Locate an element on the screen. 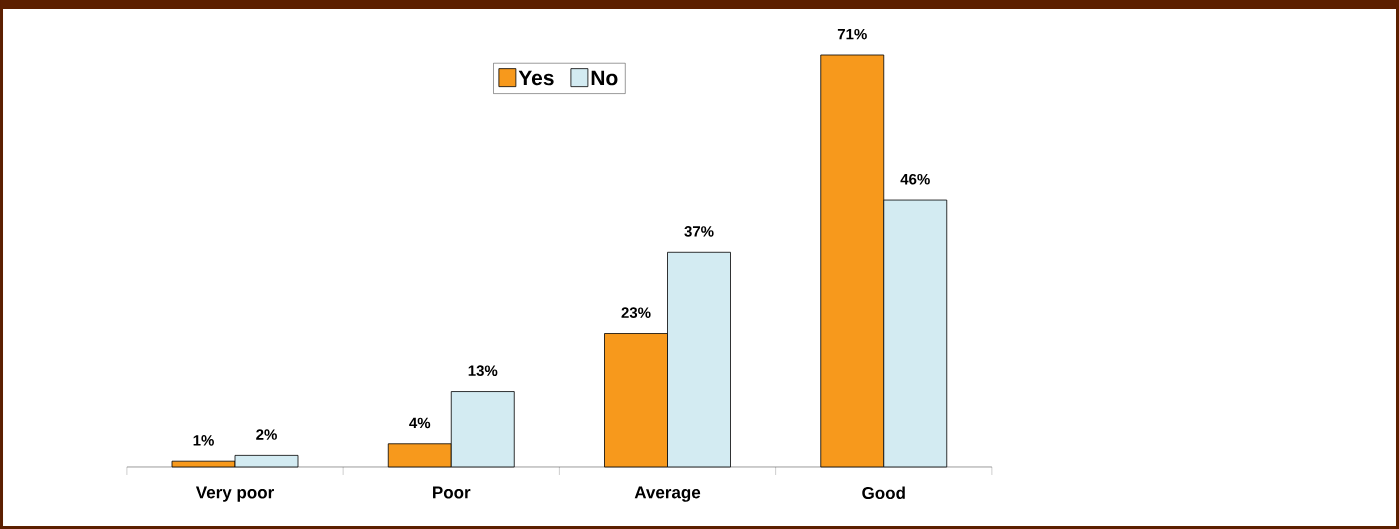 This screenshot has height=529, width=1399. data-label: 71% is located at coordinates (852, 34).